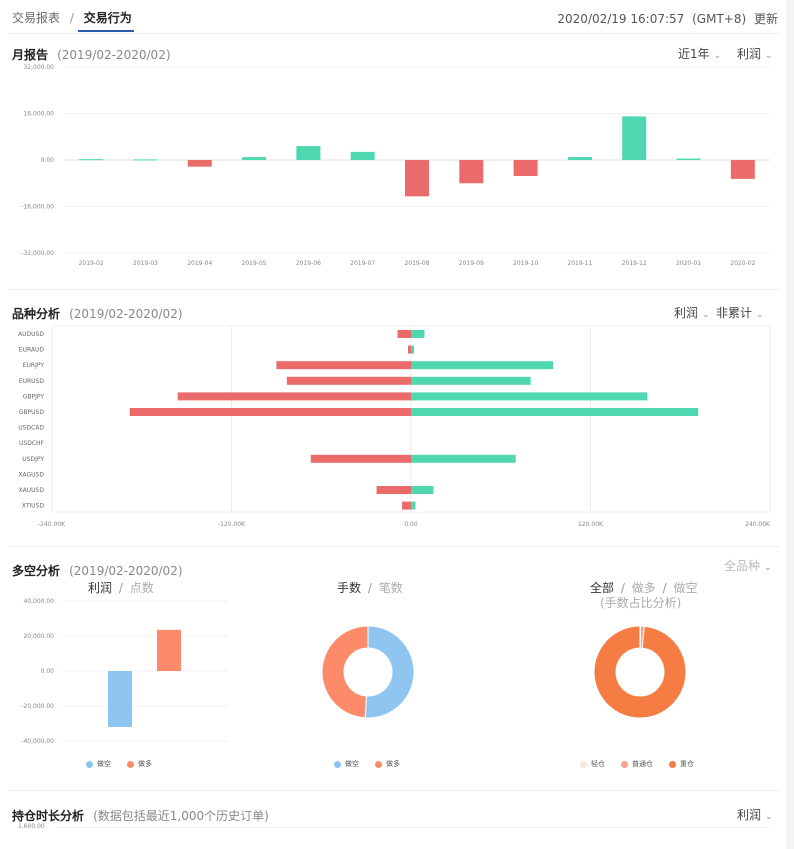  What do you see at coordinates (107, 18) in the screenshot?
I see `breadcrumb-trade-behavior: 交易行为` at bounding box center [107, 18].